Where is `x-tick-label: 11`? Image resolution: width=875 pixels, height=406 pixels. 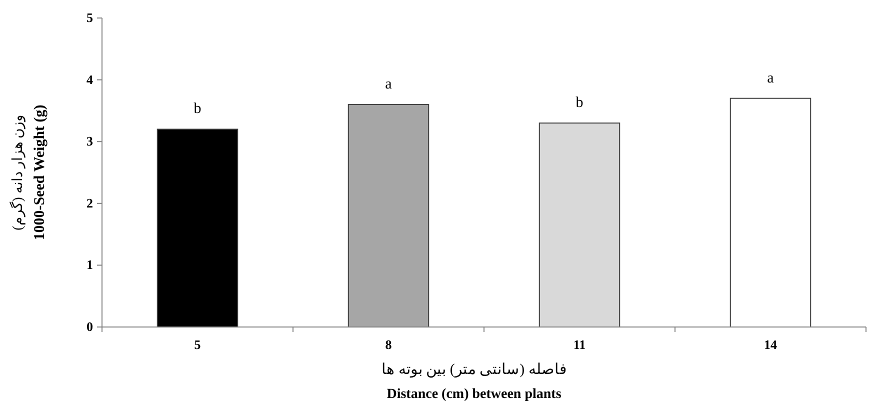
x-tick-label: 11 is located at coordinates (579, 344).